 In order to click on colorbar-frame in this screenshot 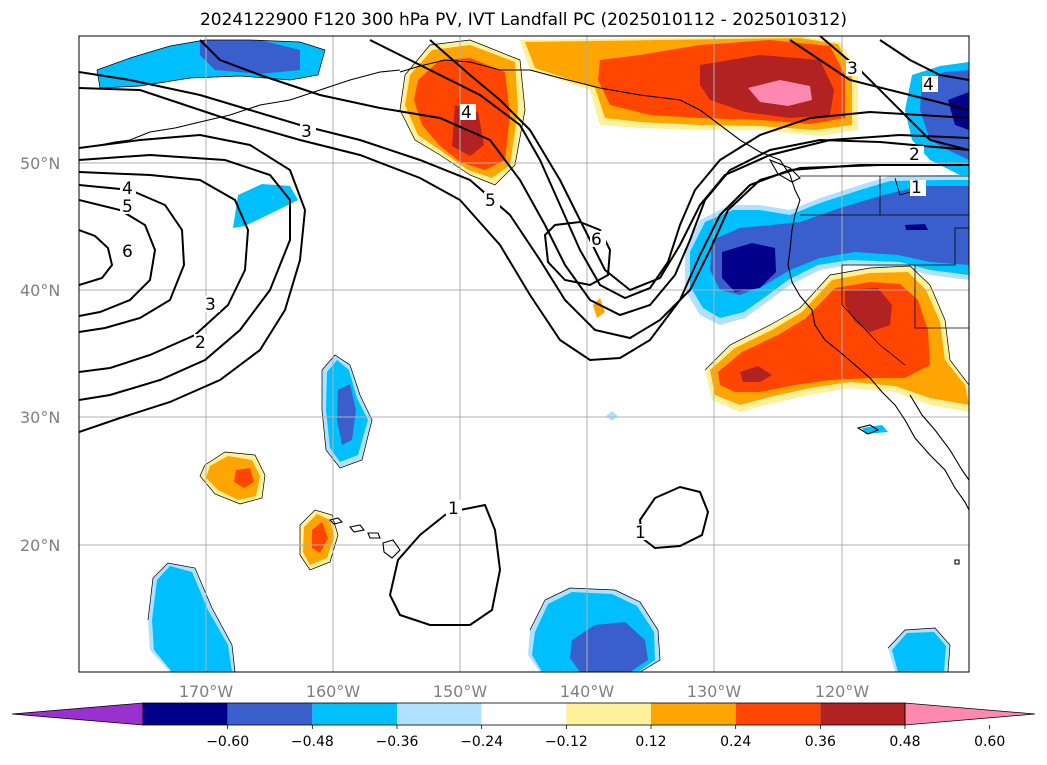, I will do `click(524, 714)`.